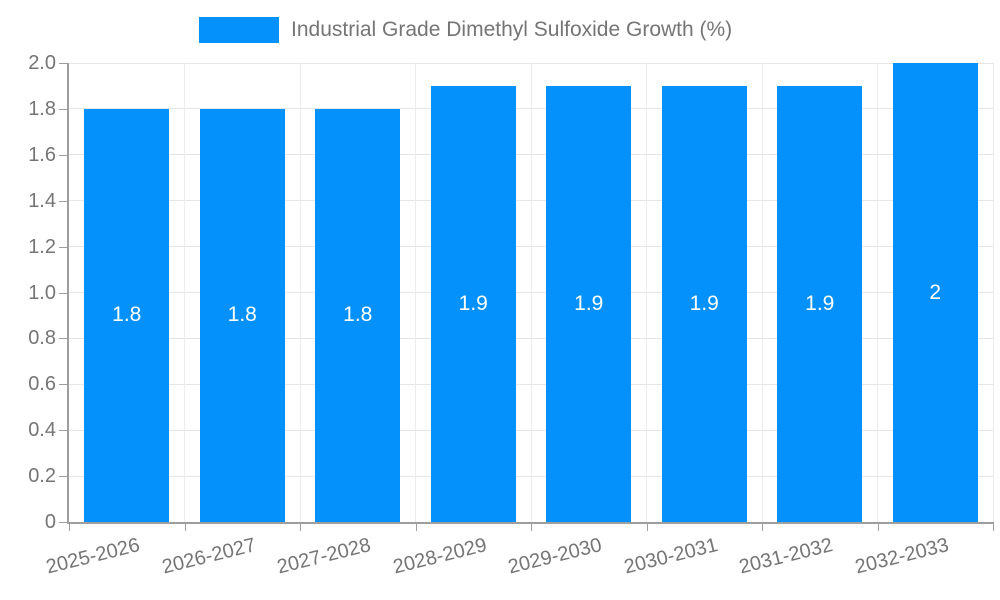 The width and height of the screenshot is (1000, 600). Describe the element at coordinates (68, 292) in the screenshot. I see `y-axis-line` at that location.